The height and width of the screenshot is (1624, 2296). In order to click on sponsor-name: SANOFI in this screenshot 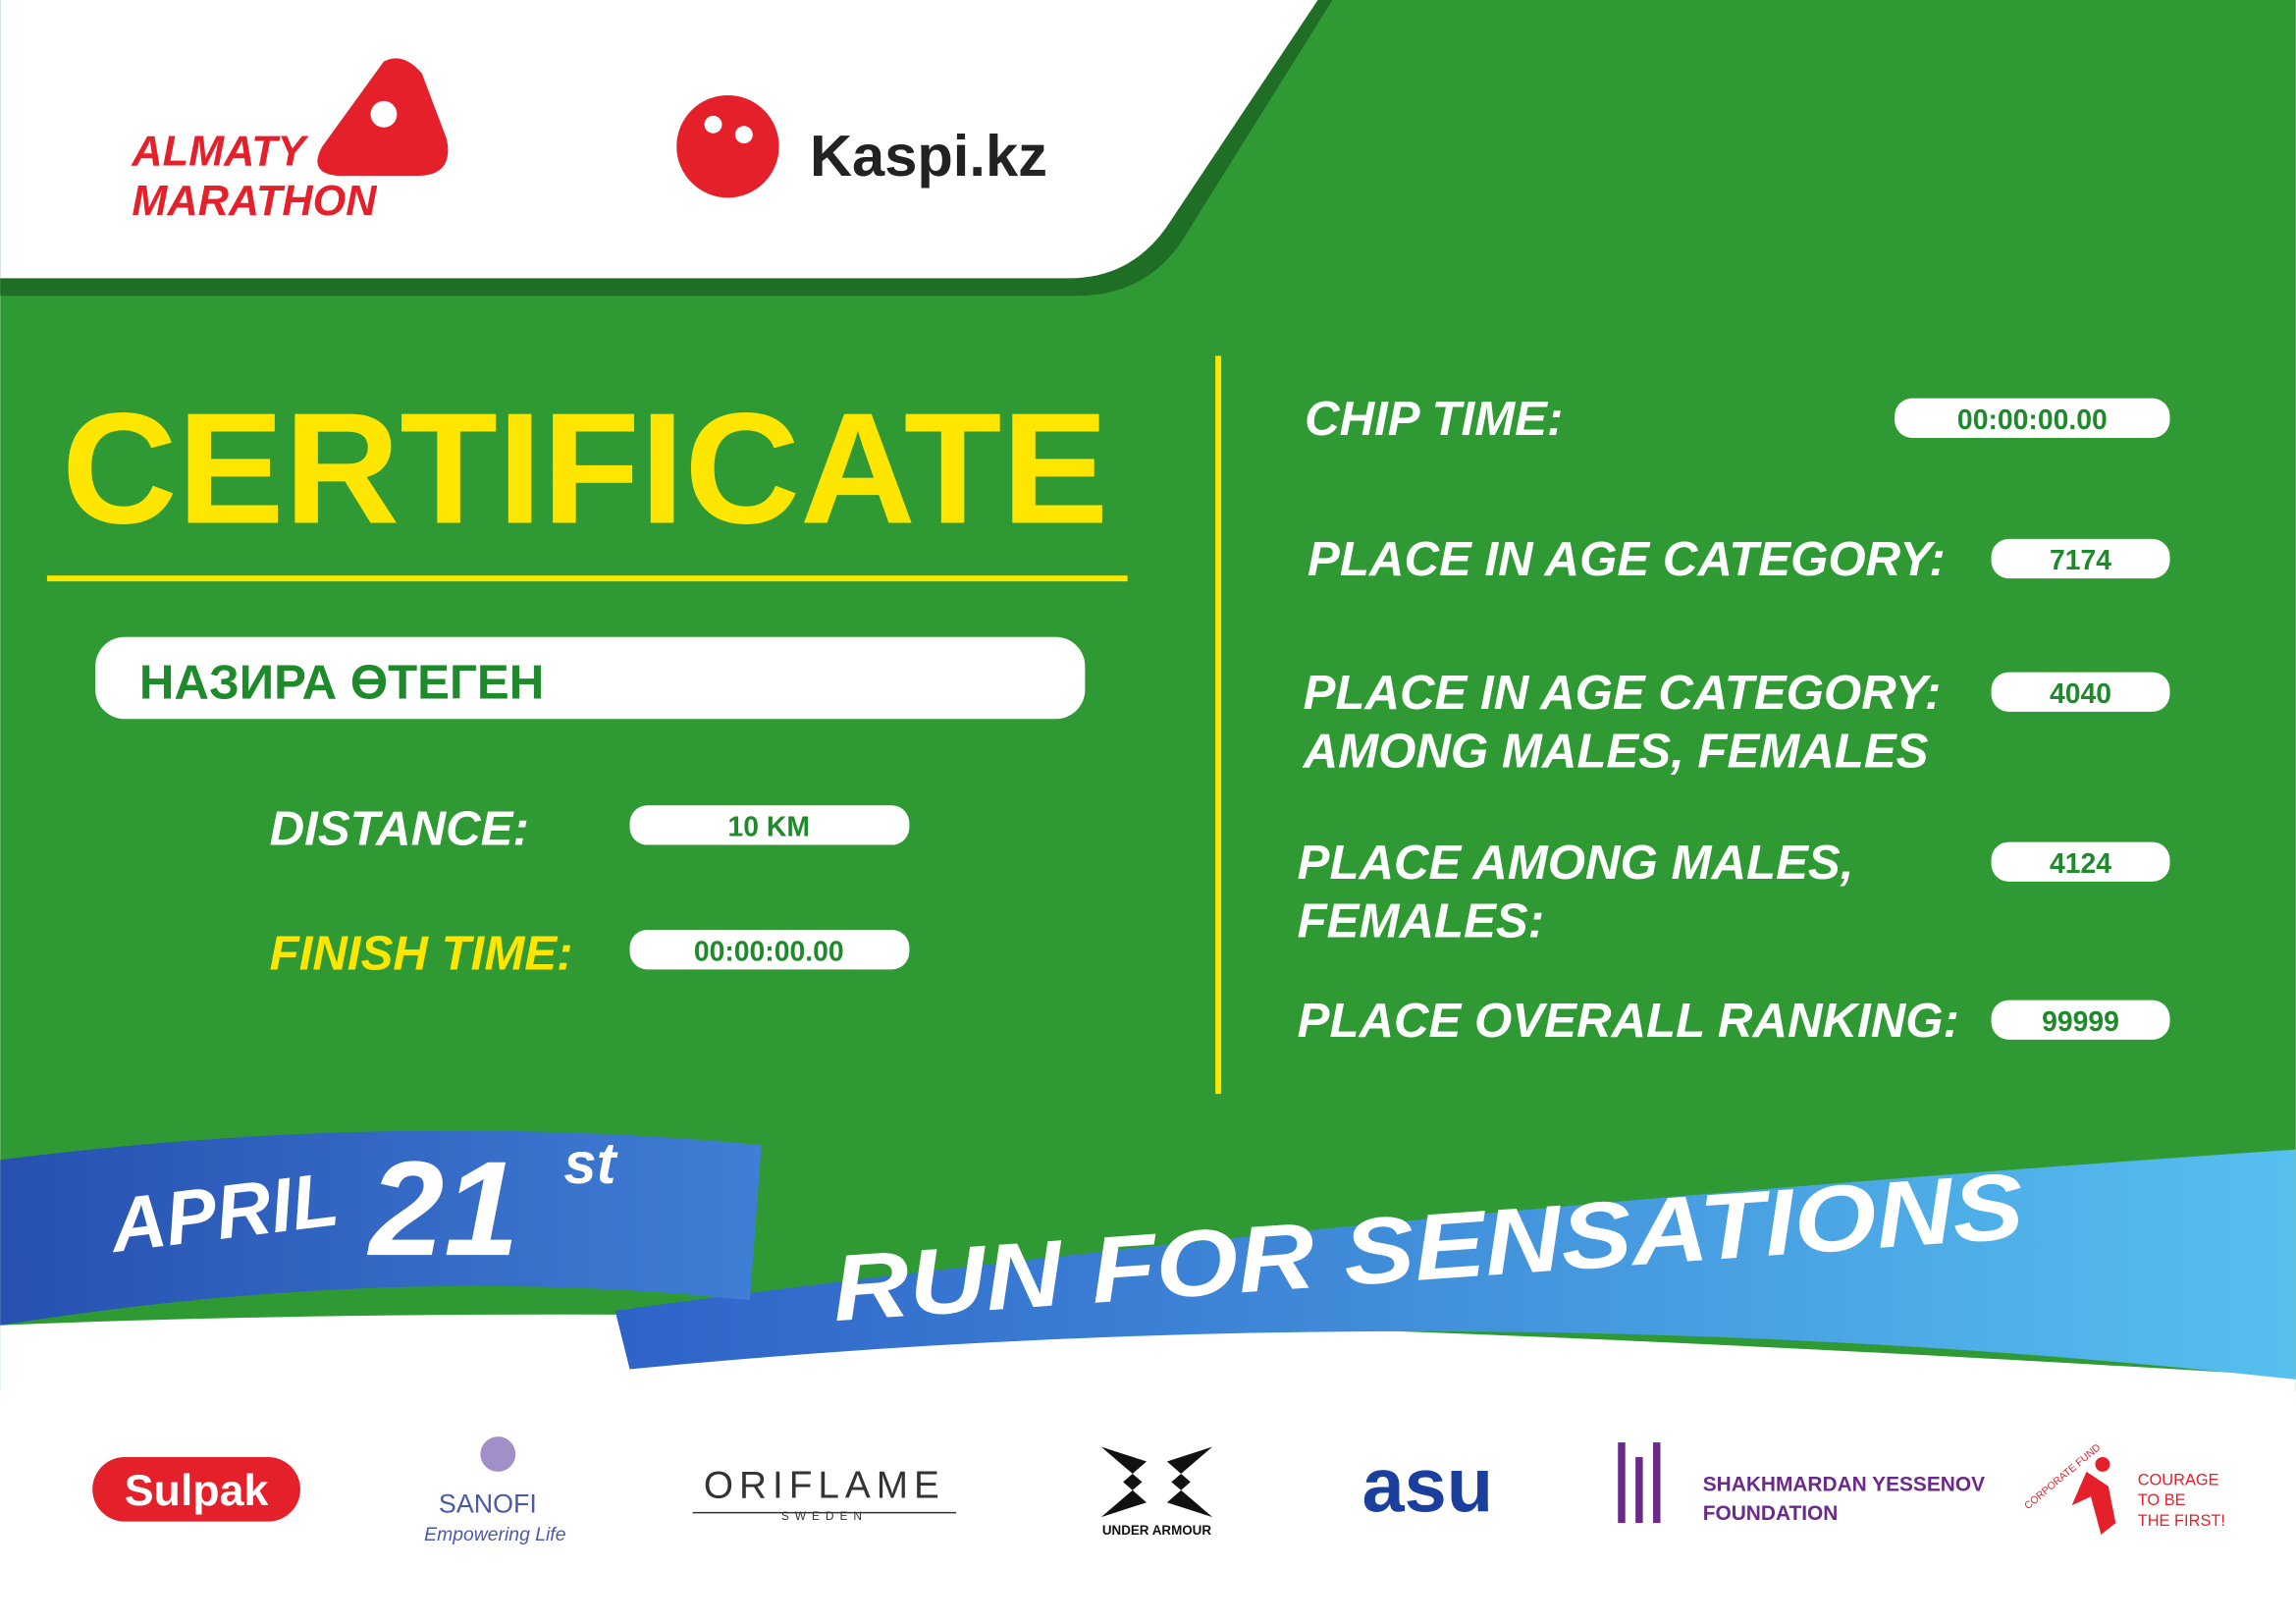, I will do `click(488, 1504)`.